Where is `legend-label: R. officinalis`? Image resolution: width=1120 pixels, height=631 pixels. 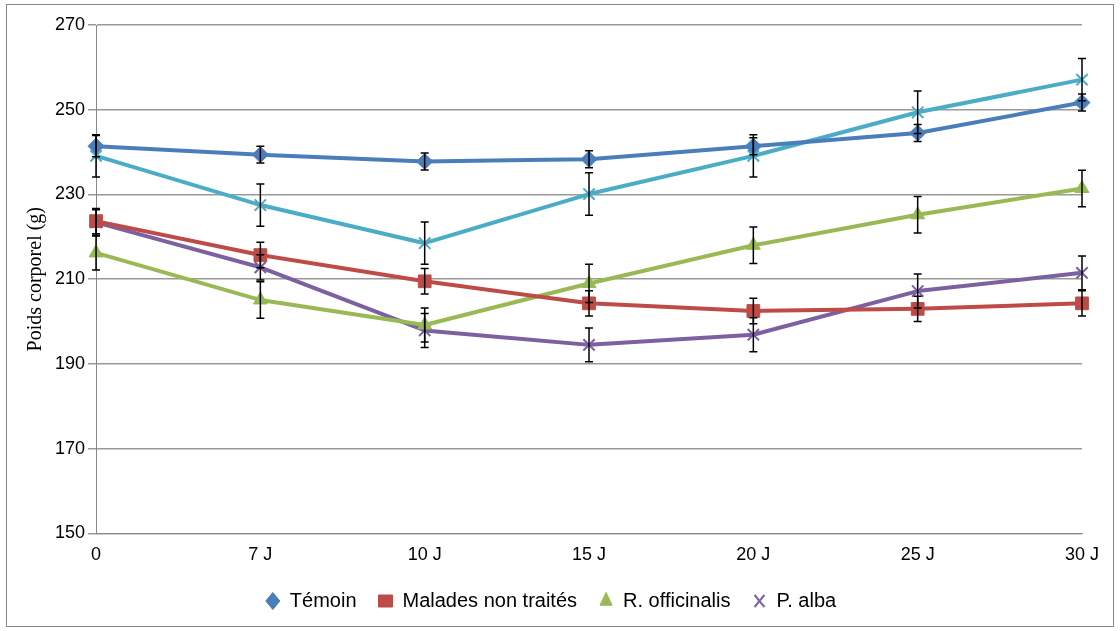
legend-label: R. officinalis is located at coordinates (677, 599).